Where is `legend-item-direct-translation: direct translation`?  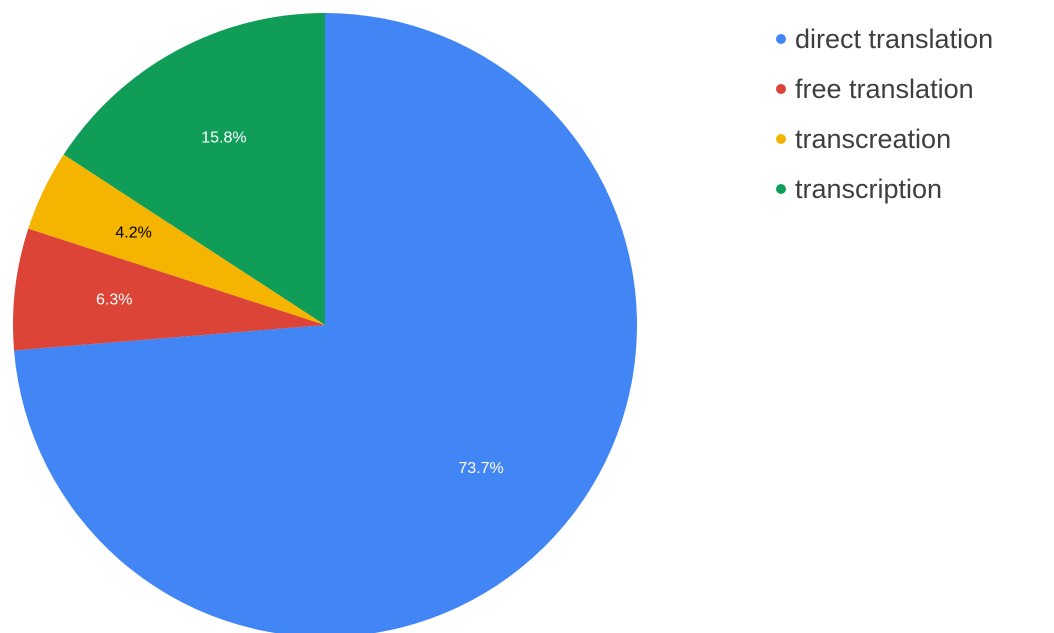
legend-item-direct-translation: direct translation is located at coordinates (884, 39).